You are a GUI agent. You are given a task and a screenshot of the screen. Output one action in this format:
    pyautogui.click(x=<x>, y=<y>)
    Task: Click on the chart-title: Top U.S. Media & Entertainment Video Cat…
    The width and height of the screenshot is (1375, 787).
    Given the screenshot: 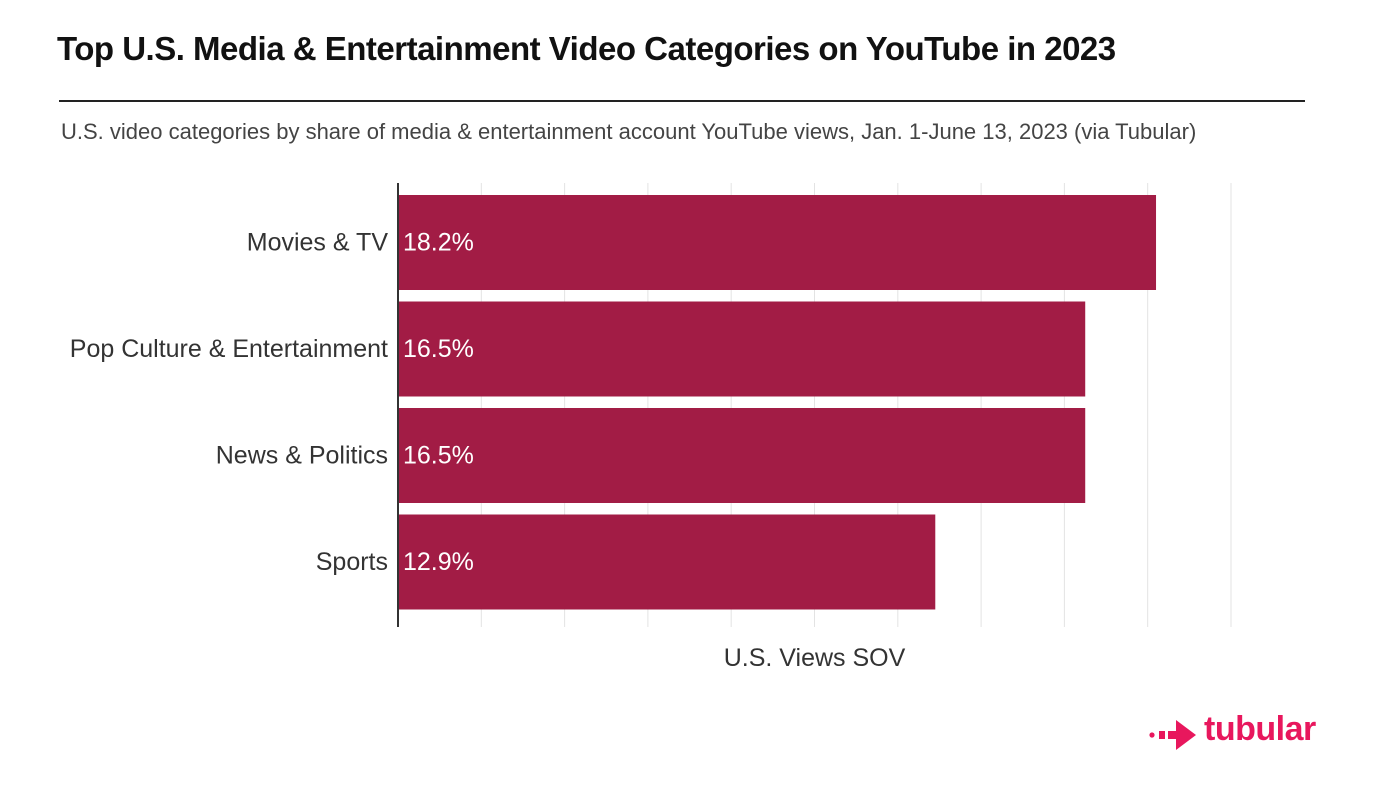 What is the action you would take?
    pyautogui.click(x=586, y=48)
    